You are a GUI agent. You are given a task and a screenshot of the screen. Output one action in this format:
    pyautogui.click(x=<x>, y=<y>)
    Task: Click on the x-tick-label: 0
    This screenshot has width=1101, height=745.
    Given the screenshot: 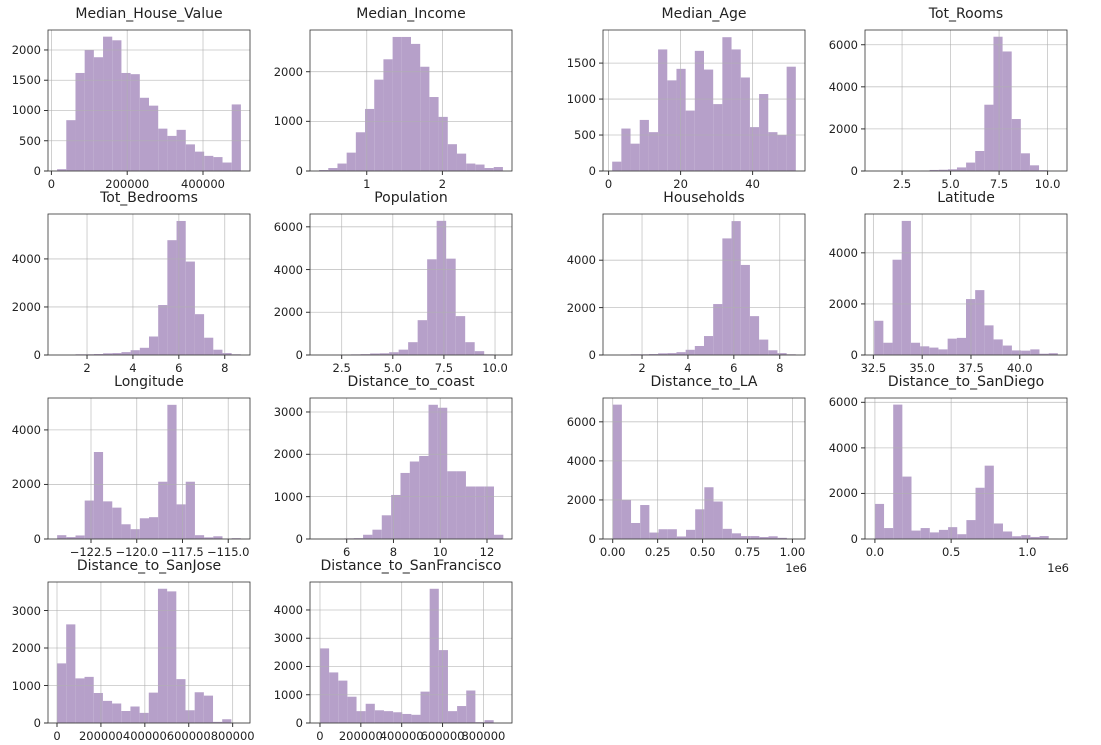 What is the action you would take?
    pyautogui.click(x=51, y=184)
    